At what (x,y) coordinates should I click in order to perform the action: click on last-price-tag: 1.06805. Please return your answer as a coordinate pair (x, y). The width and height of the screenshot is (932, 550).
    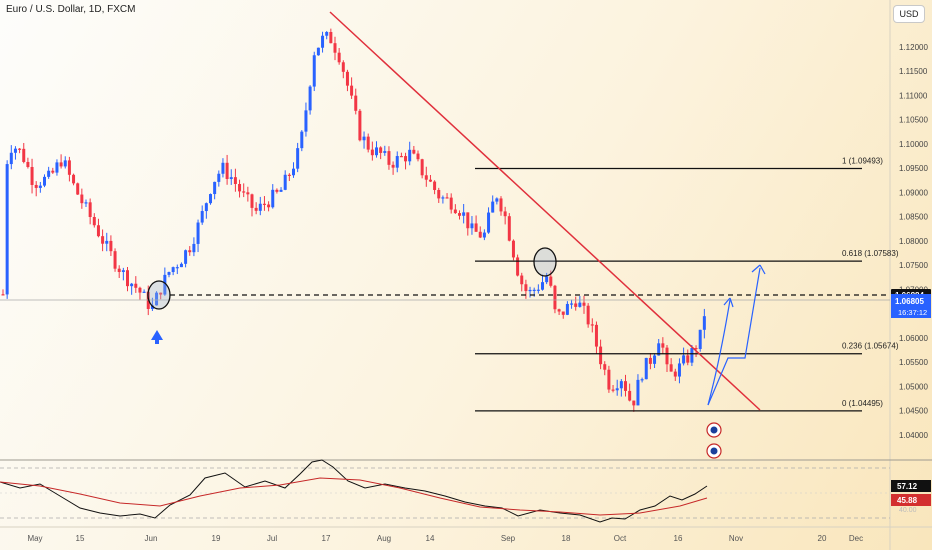
    Looking at the image, I should click on (909, 301).